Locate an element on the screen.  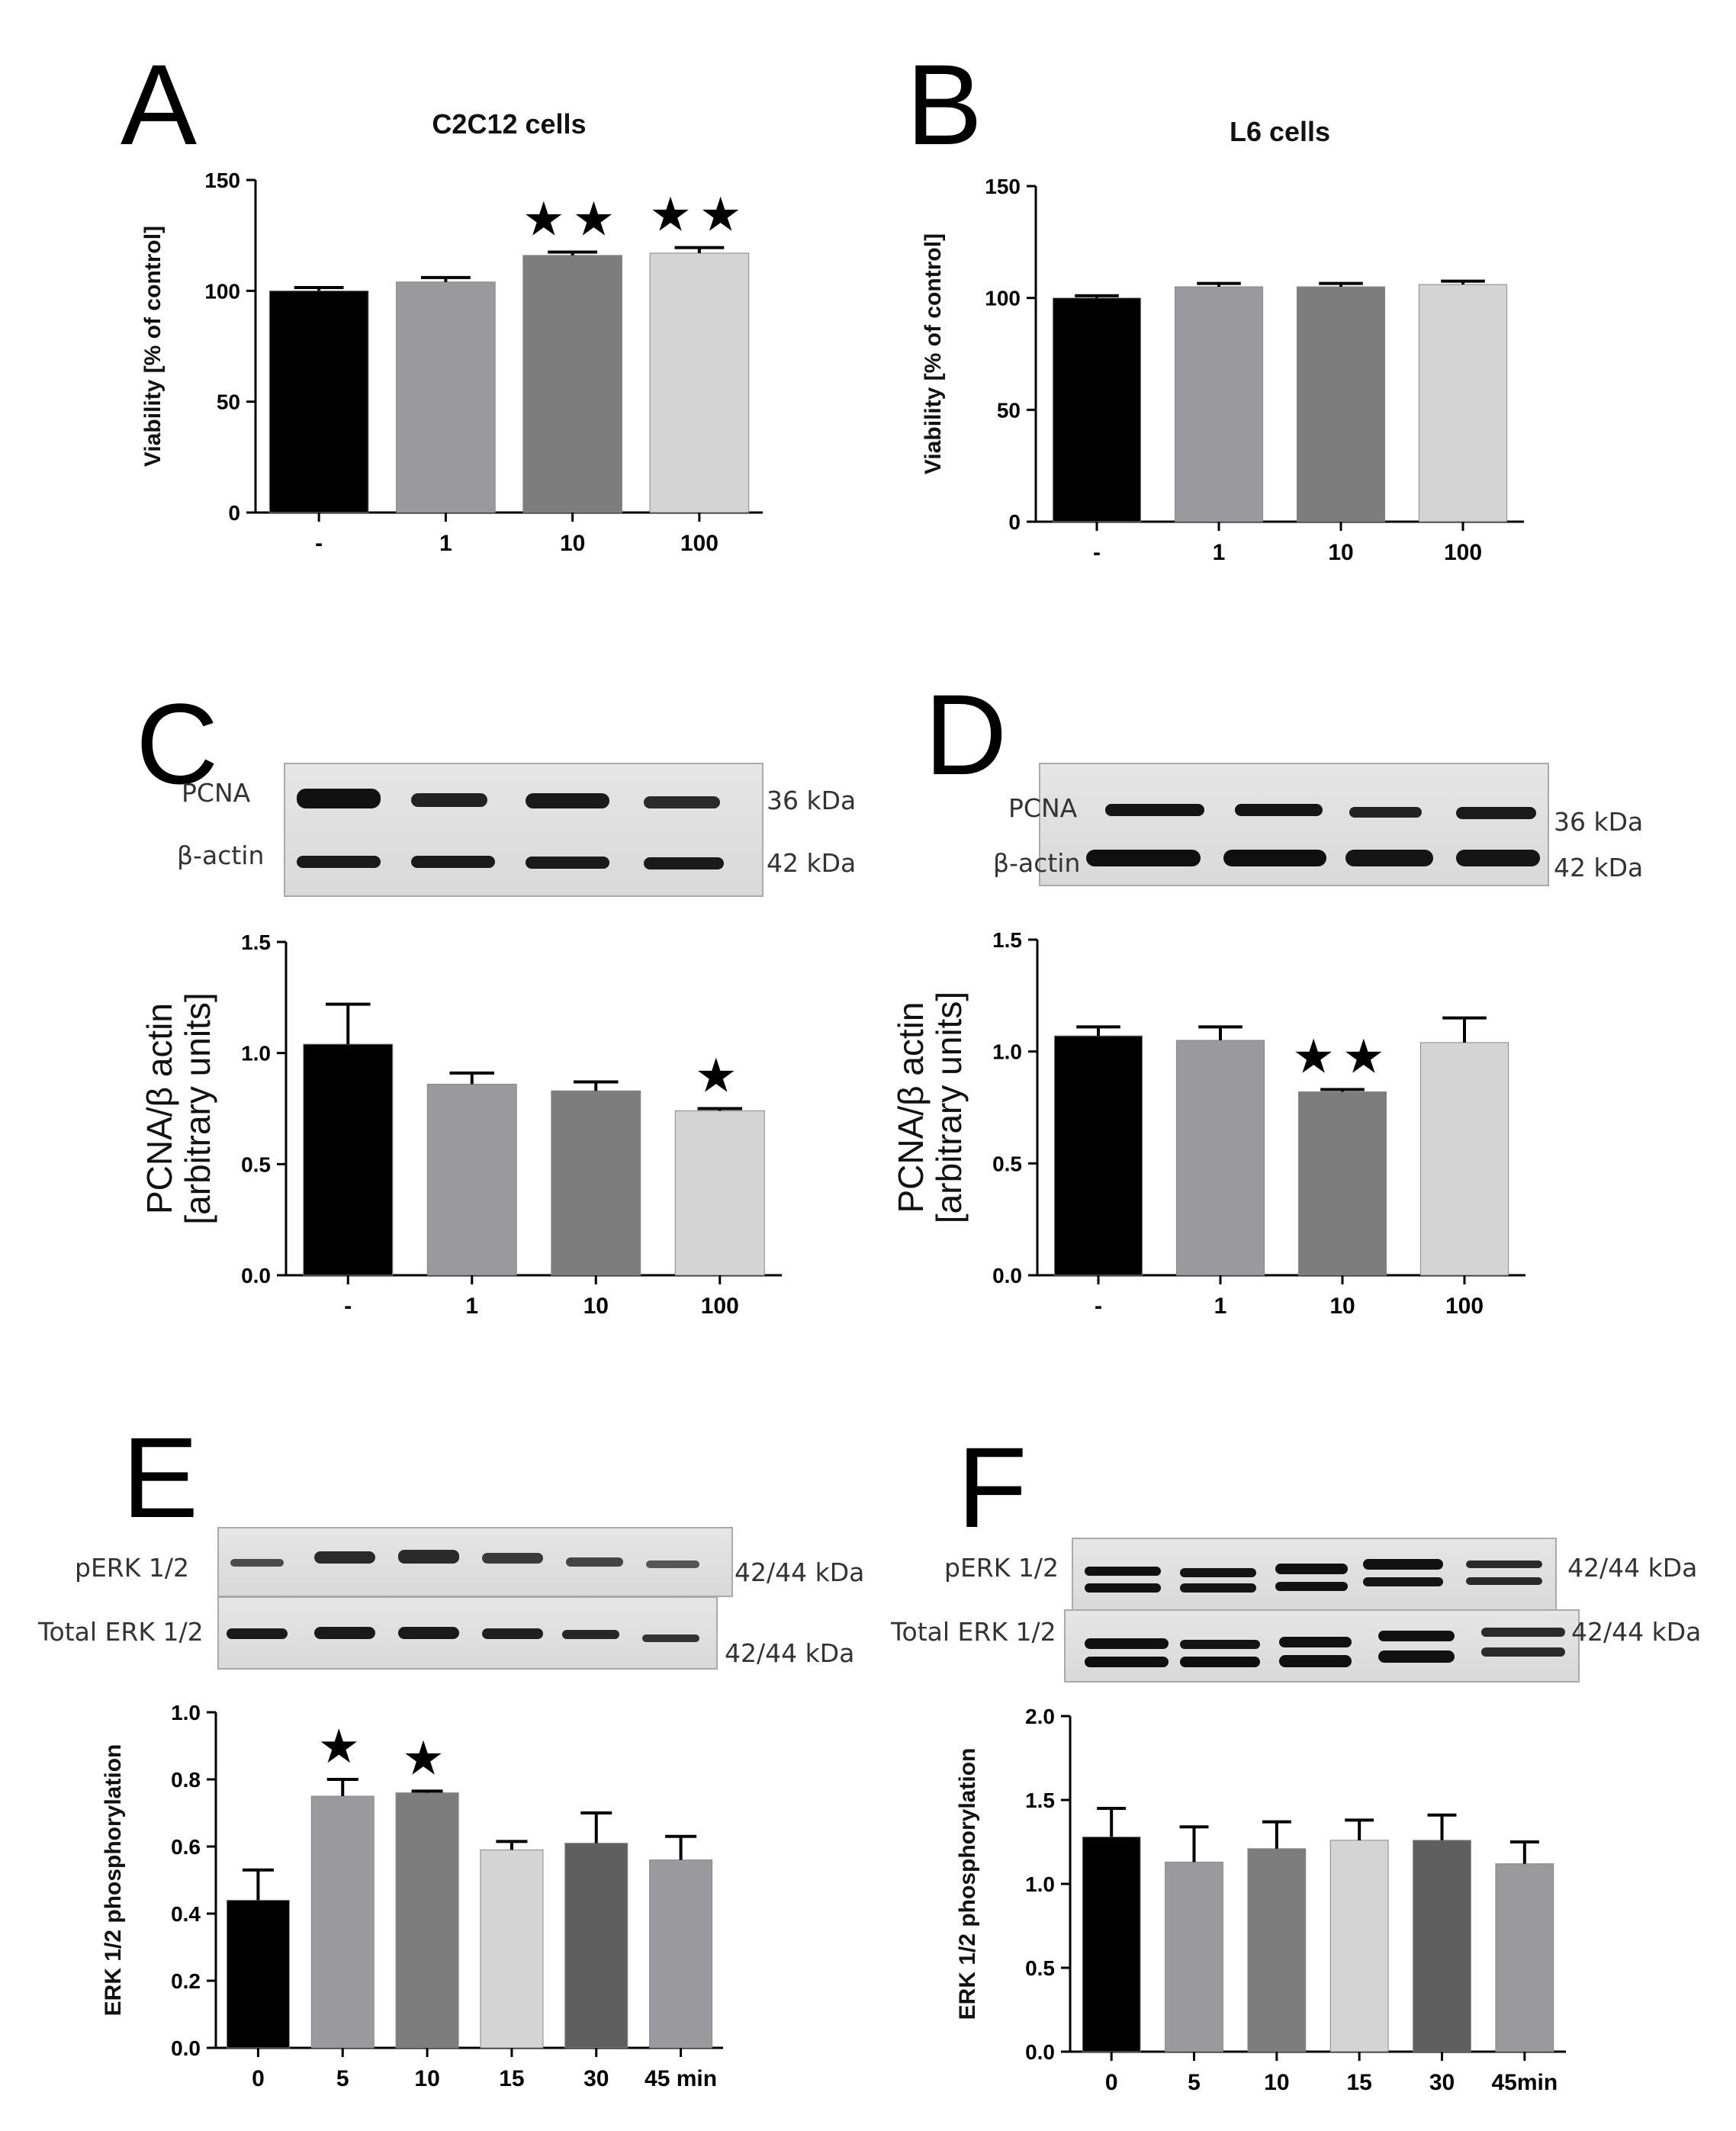
blot-image-e-total is located at coordinates (468, 1633).